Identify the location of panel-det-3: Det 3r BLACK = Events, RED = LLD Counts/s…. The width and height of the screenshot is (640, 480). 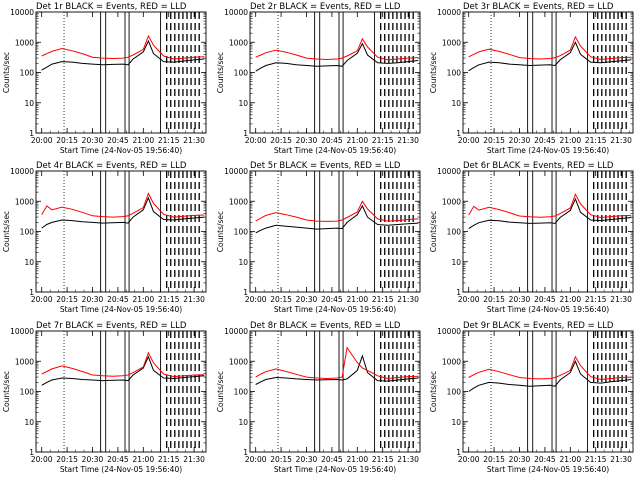
(531, 78).